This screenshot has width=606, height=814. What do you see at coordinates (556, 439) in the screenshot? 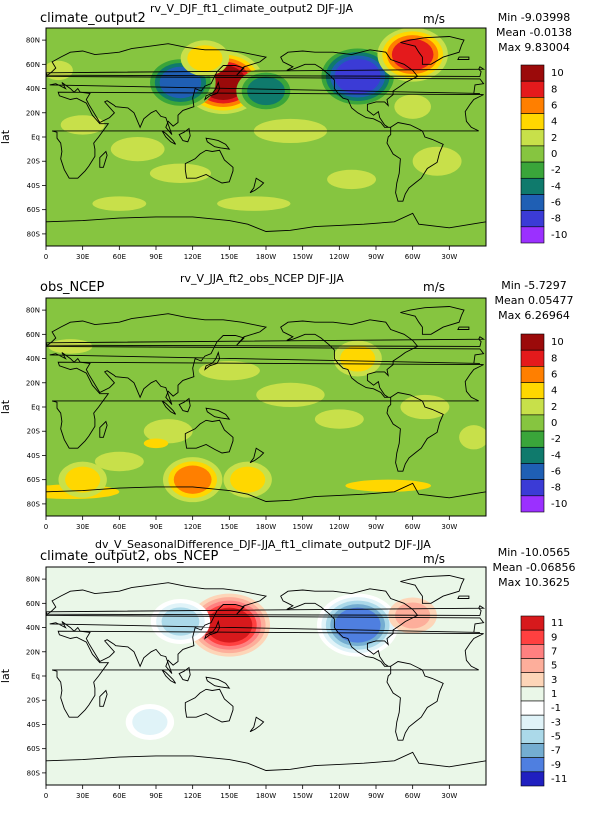
I see `colorbar-label: -2` at bounding box center [556, 439].